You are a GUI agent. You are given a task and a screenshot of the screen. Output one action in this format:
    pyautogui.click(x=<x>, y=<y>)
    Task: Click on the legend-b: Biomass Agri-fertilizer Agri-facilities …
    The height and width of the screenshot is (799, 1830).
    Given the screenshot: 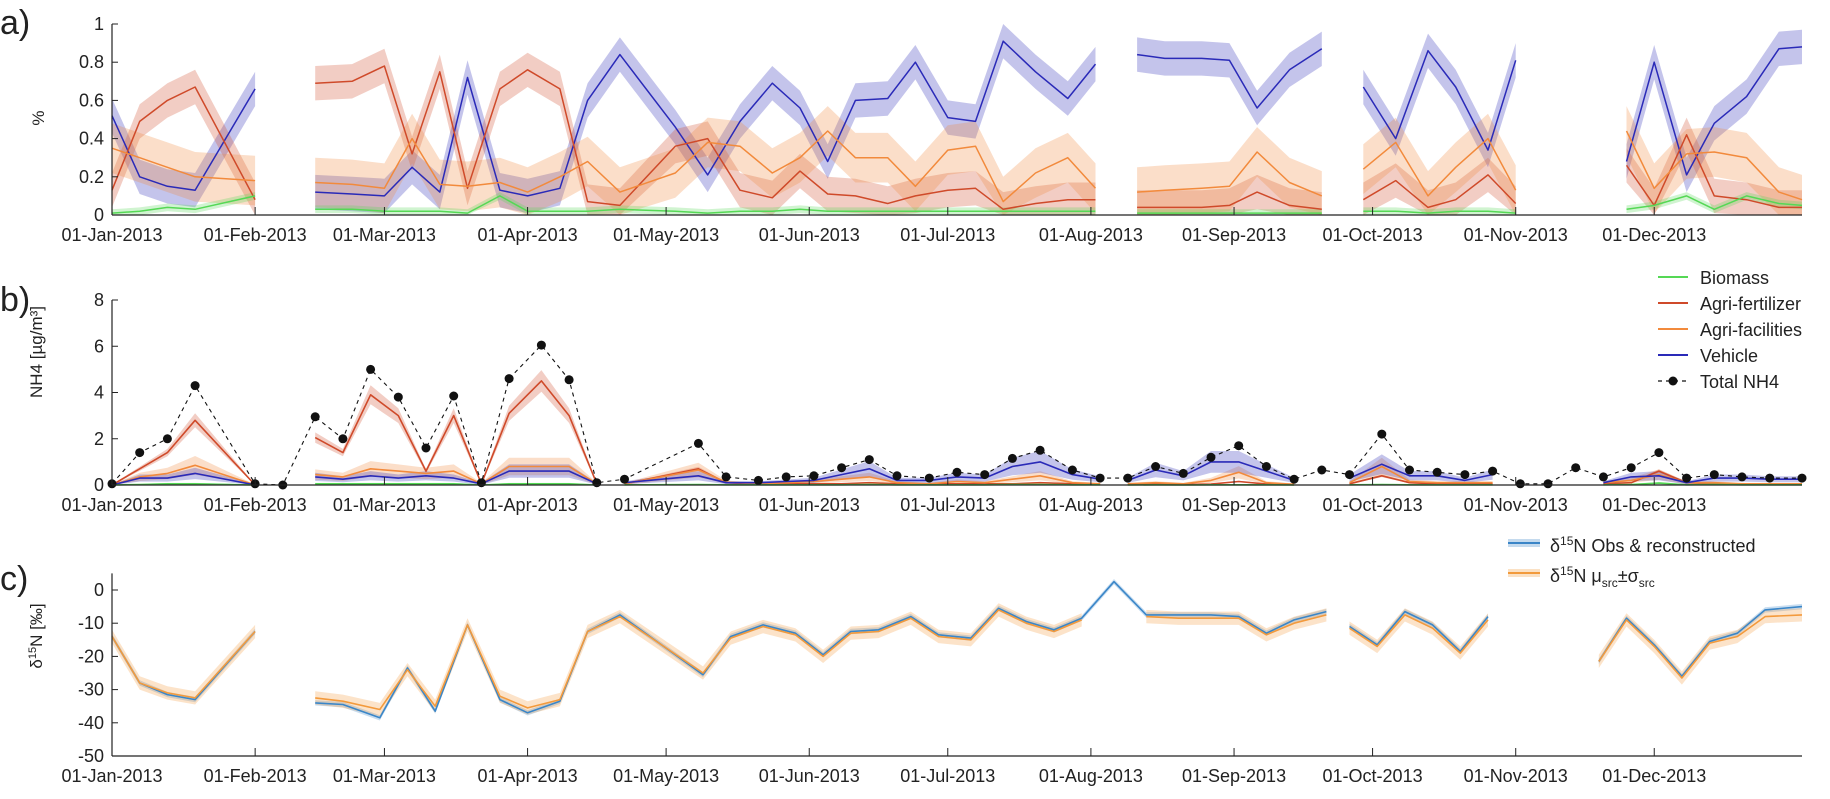 What is the action you would take?
    pyautogui.click(x=1730, y=330)
    